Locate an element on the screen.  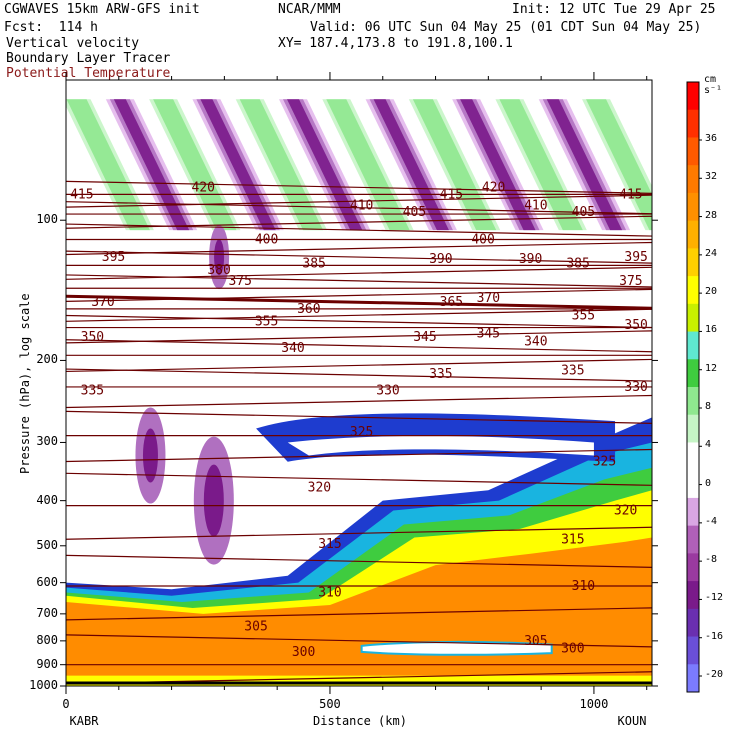
theta-label: 365 is located at coordinates (451, 302).